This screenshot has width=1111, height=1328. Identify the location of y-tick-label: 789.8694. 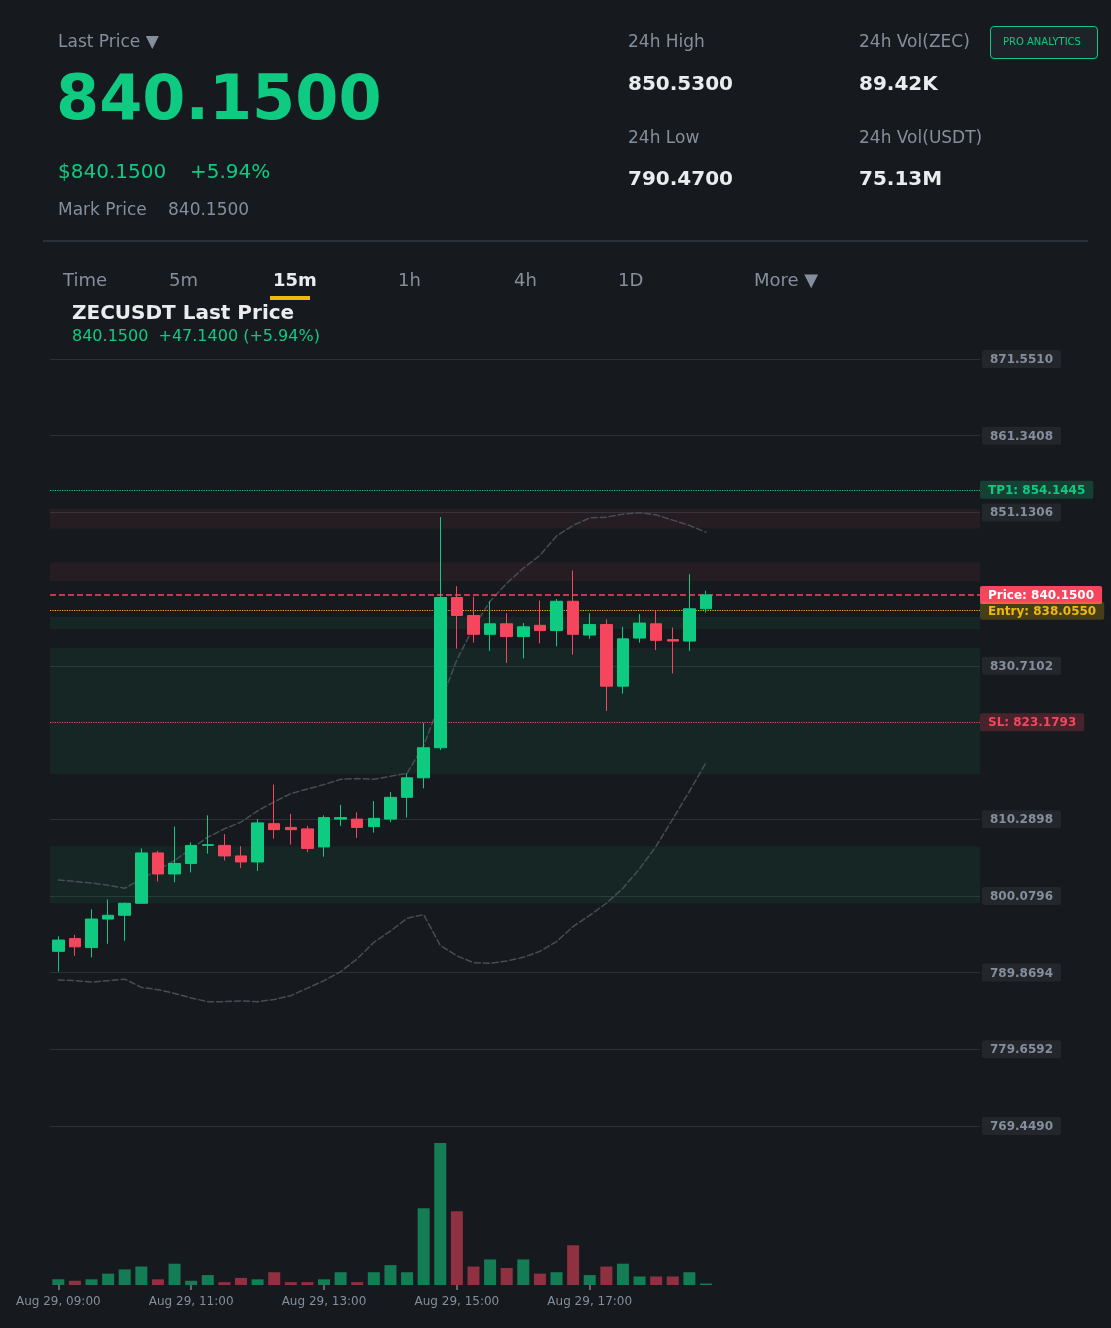
(1022, 972).